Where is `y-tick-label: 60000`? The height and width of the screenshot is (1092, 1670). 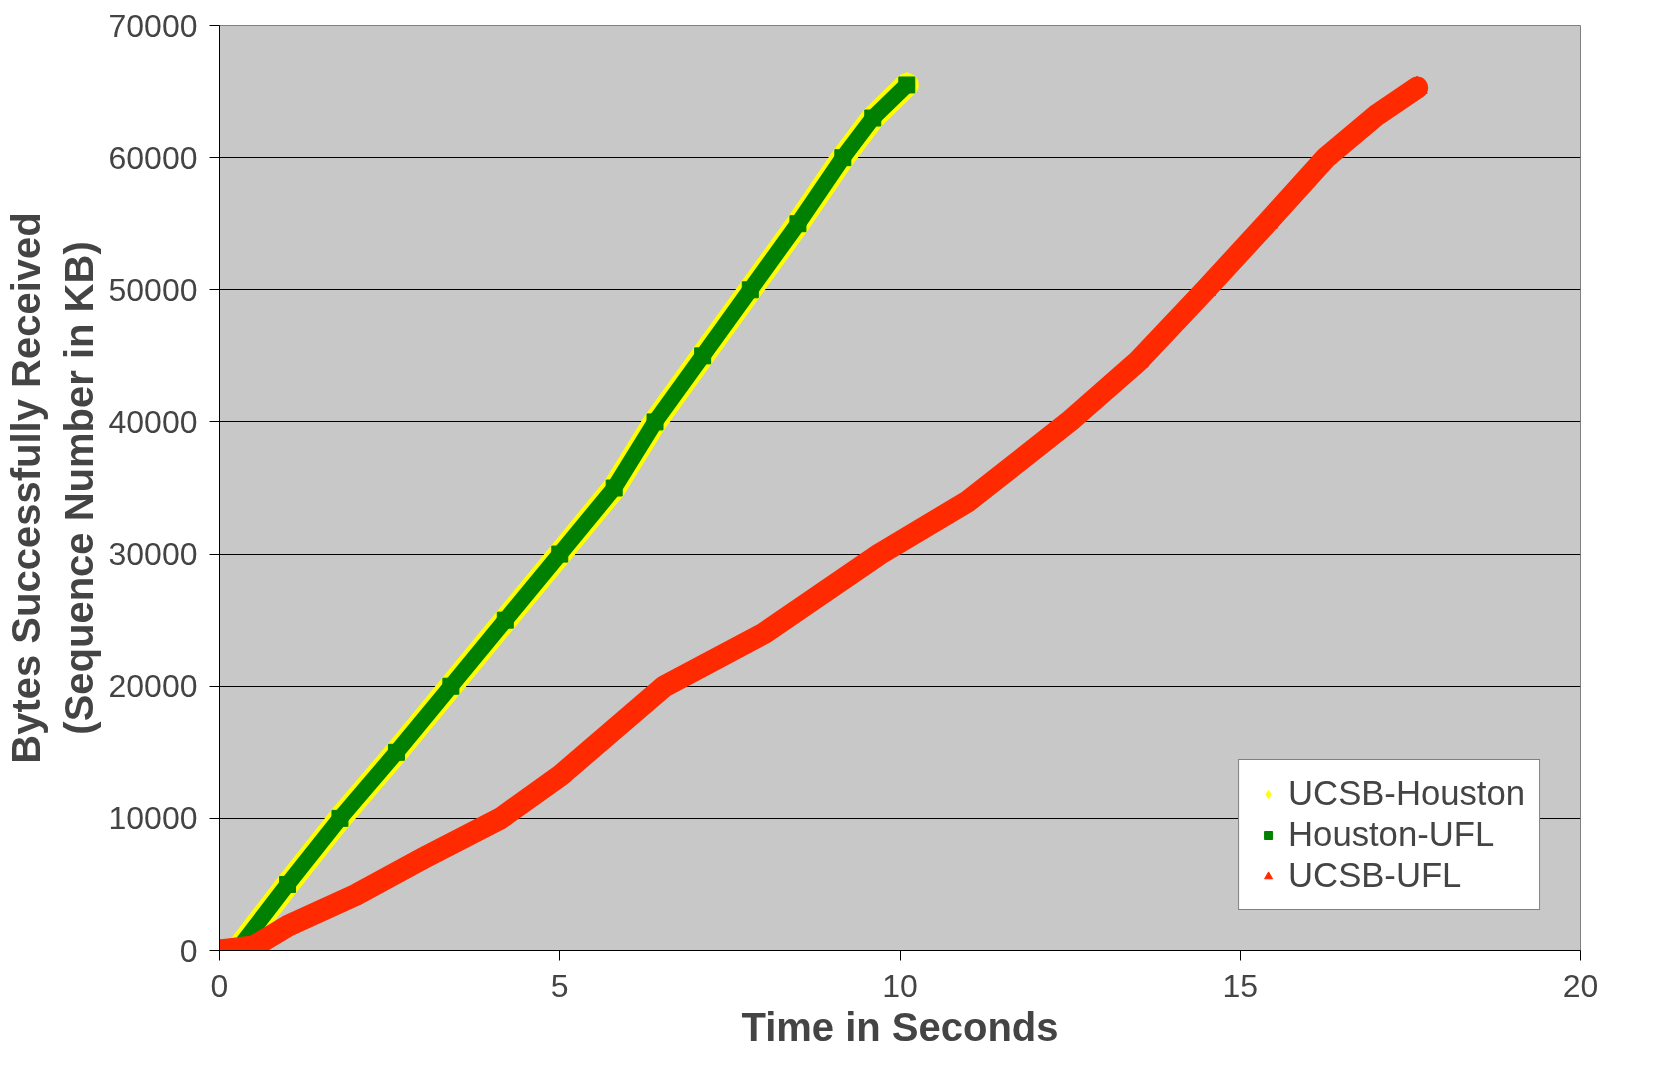
y-tick-label: 60000 is located at coordinates (153, 157).